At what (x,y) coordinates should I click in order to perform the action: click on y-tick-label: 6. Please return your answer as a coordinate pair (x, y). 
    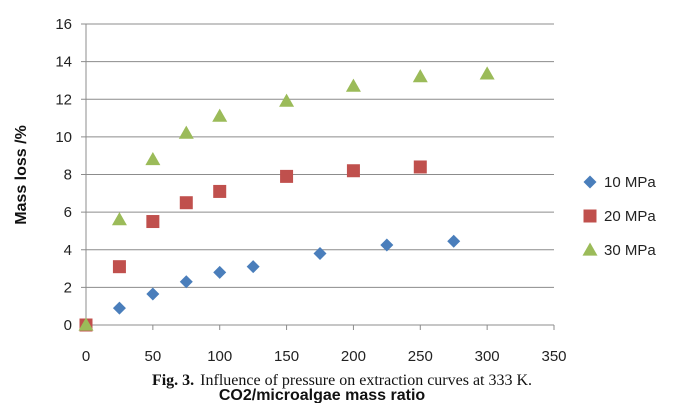
    Looking at the image, I should click on (68, 212).